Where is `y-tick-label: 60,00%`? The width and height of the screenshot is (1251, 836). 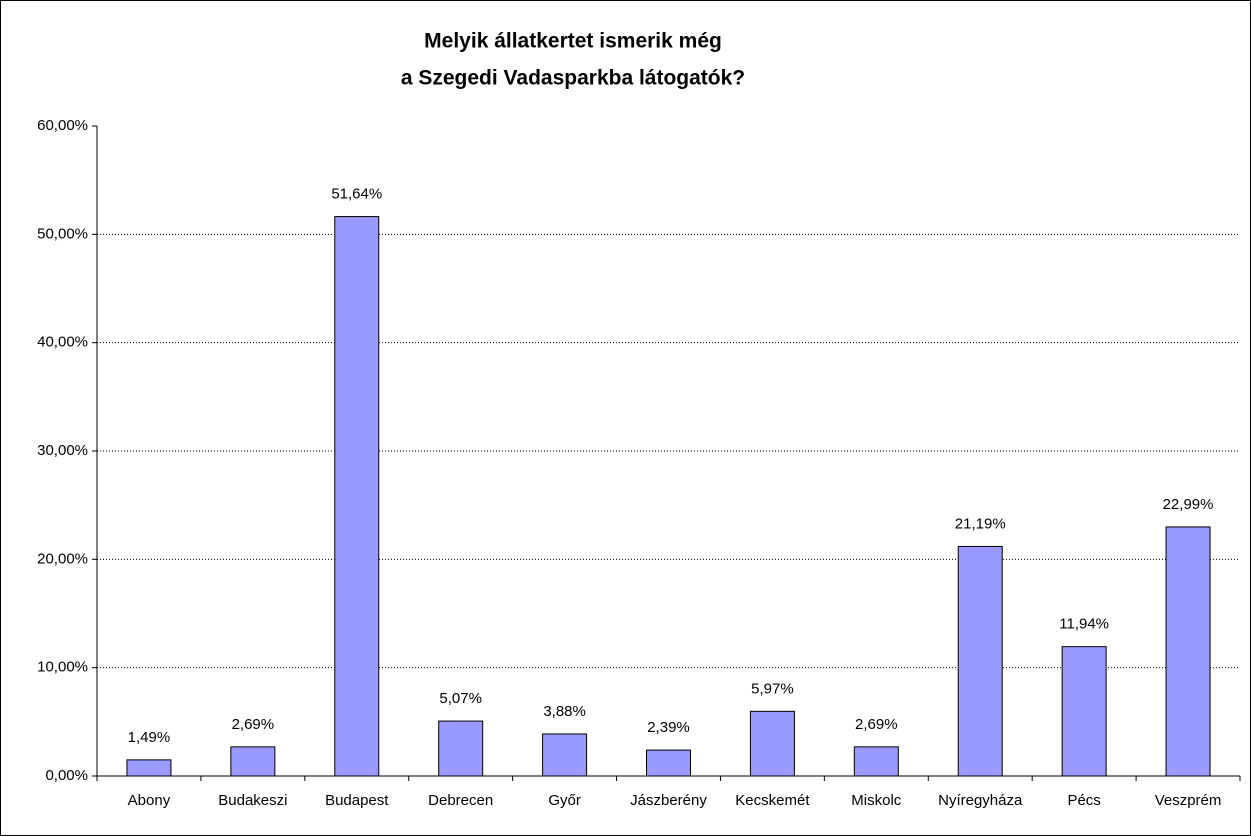 y-tick-label: 60,00% is located at coordinates (62, 125).